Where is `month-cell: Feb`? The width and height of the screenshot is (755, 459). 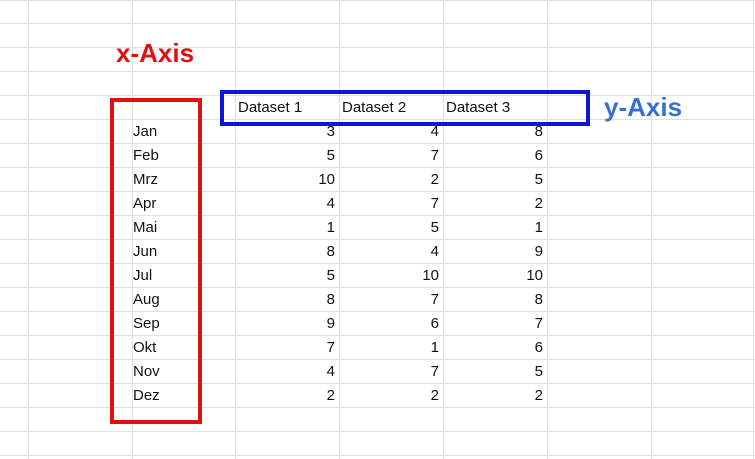
month-cell: Feb is located at coordinates (146, 155).